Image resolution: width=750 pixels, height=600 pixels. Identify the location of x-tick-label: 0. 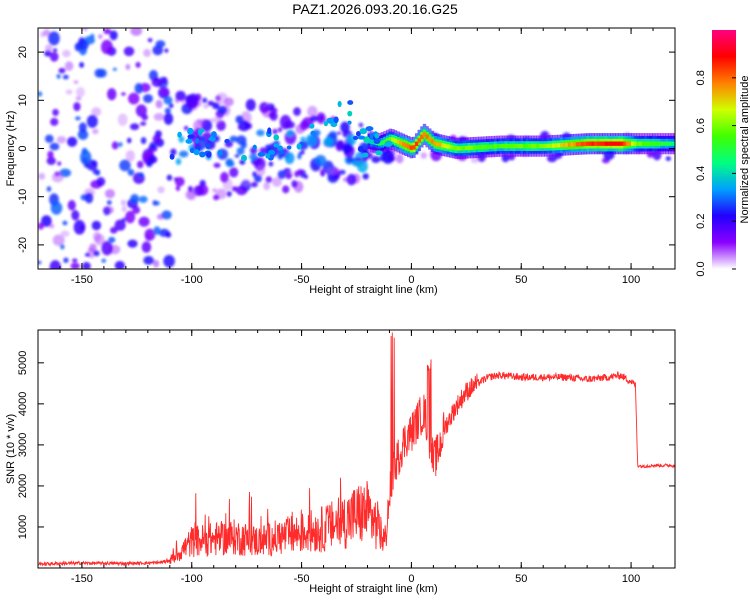
(411, 579).